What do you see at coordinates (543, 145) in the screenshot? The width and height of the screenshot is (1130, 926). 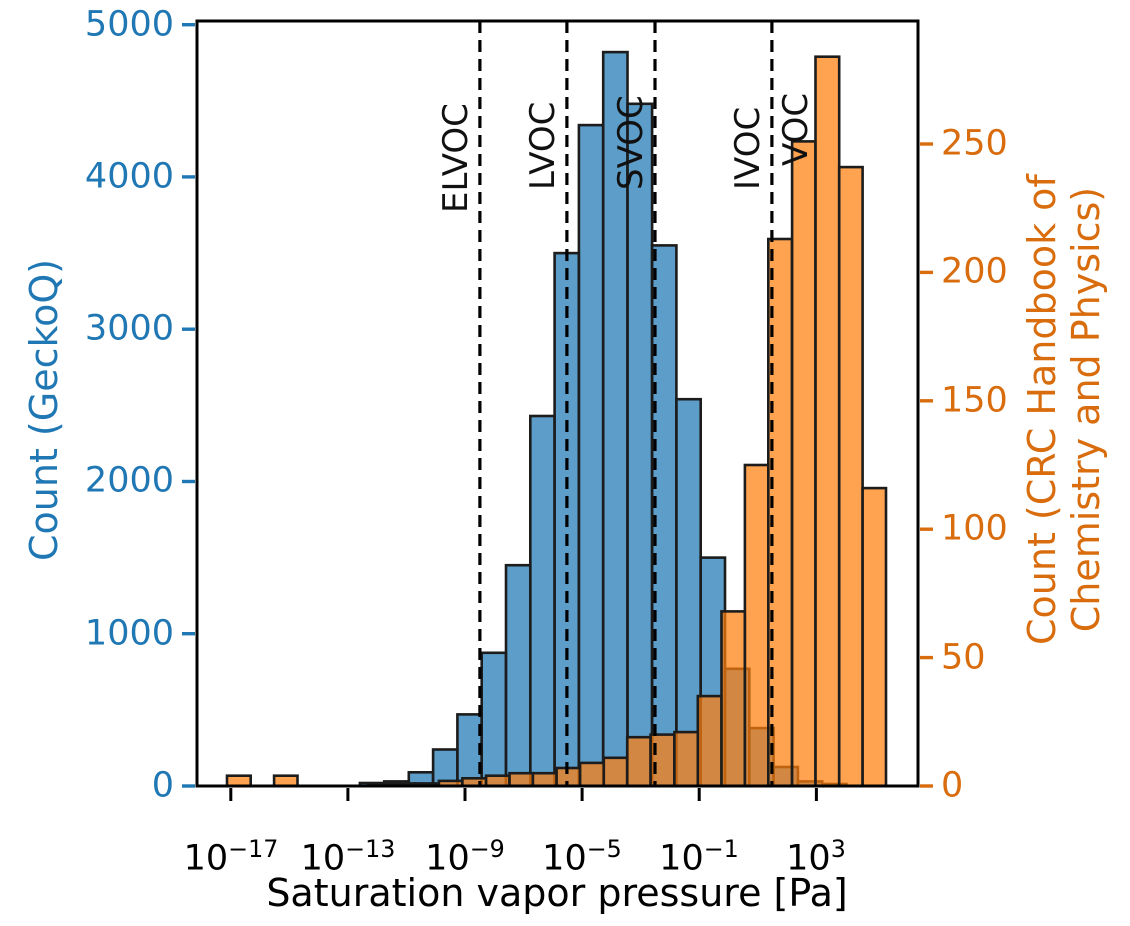 I see `class-label-lvoc: LVOC` at bounding box center [543, 145].